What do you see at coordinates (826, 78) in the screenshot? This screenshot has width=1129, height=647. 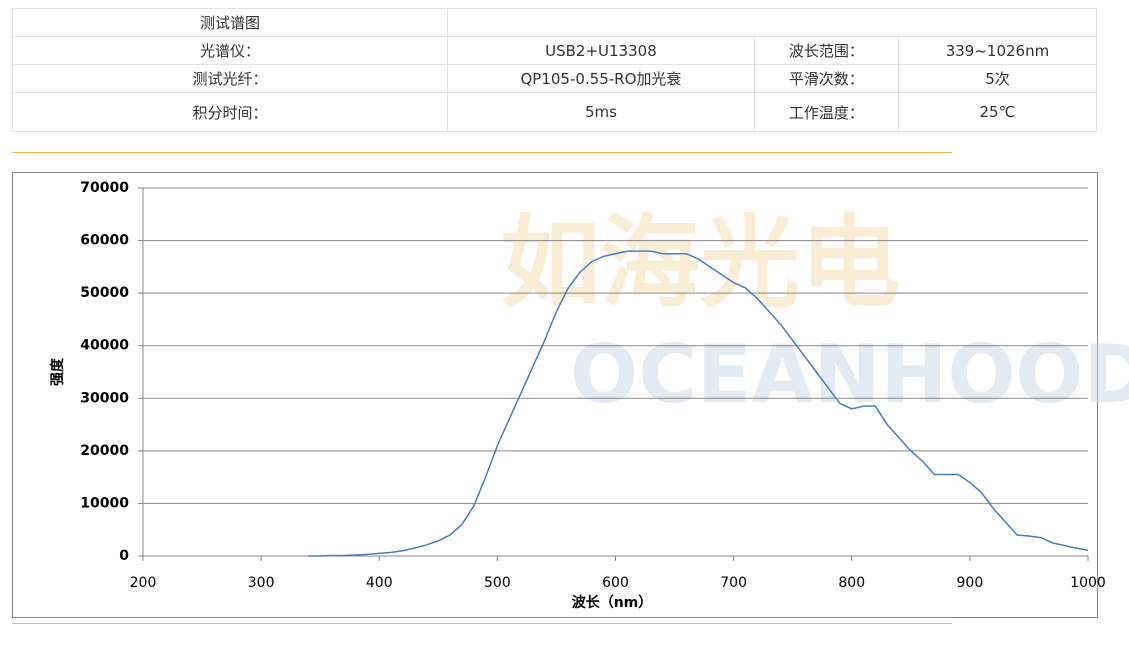 I see `table-cell: 平滑次数：` at bounding box center [826, 78].